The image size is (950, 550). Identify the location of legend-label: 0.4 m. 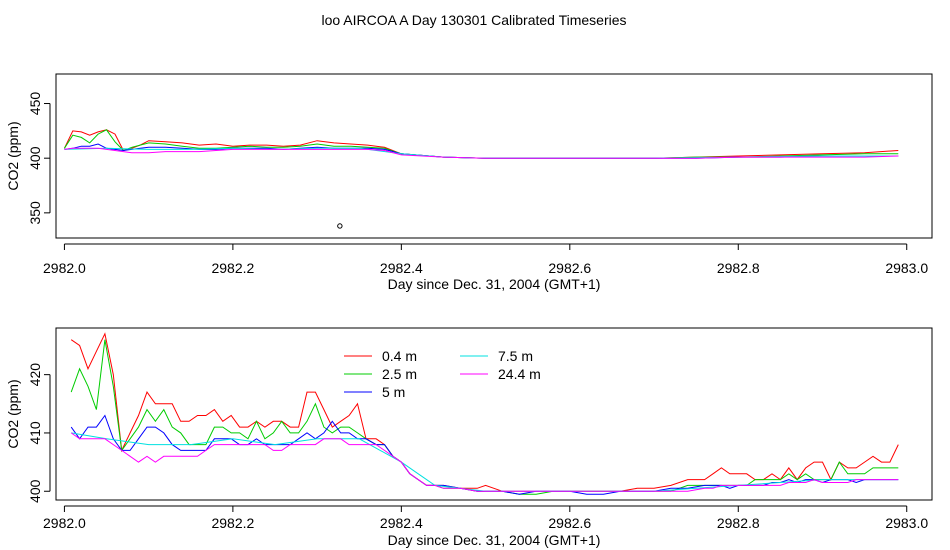
(399, 356).